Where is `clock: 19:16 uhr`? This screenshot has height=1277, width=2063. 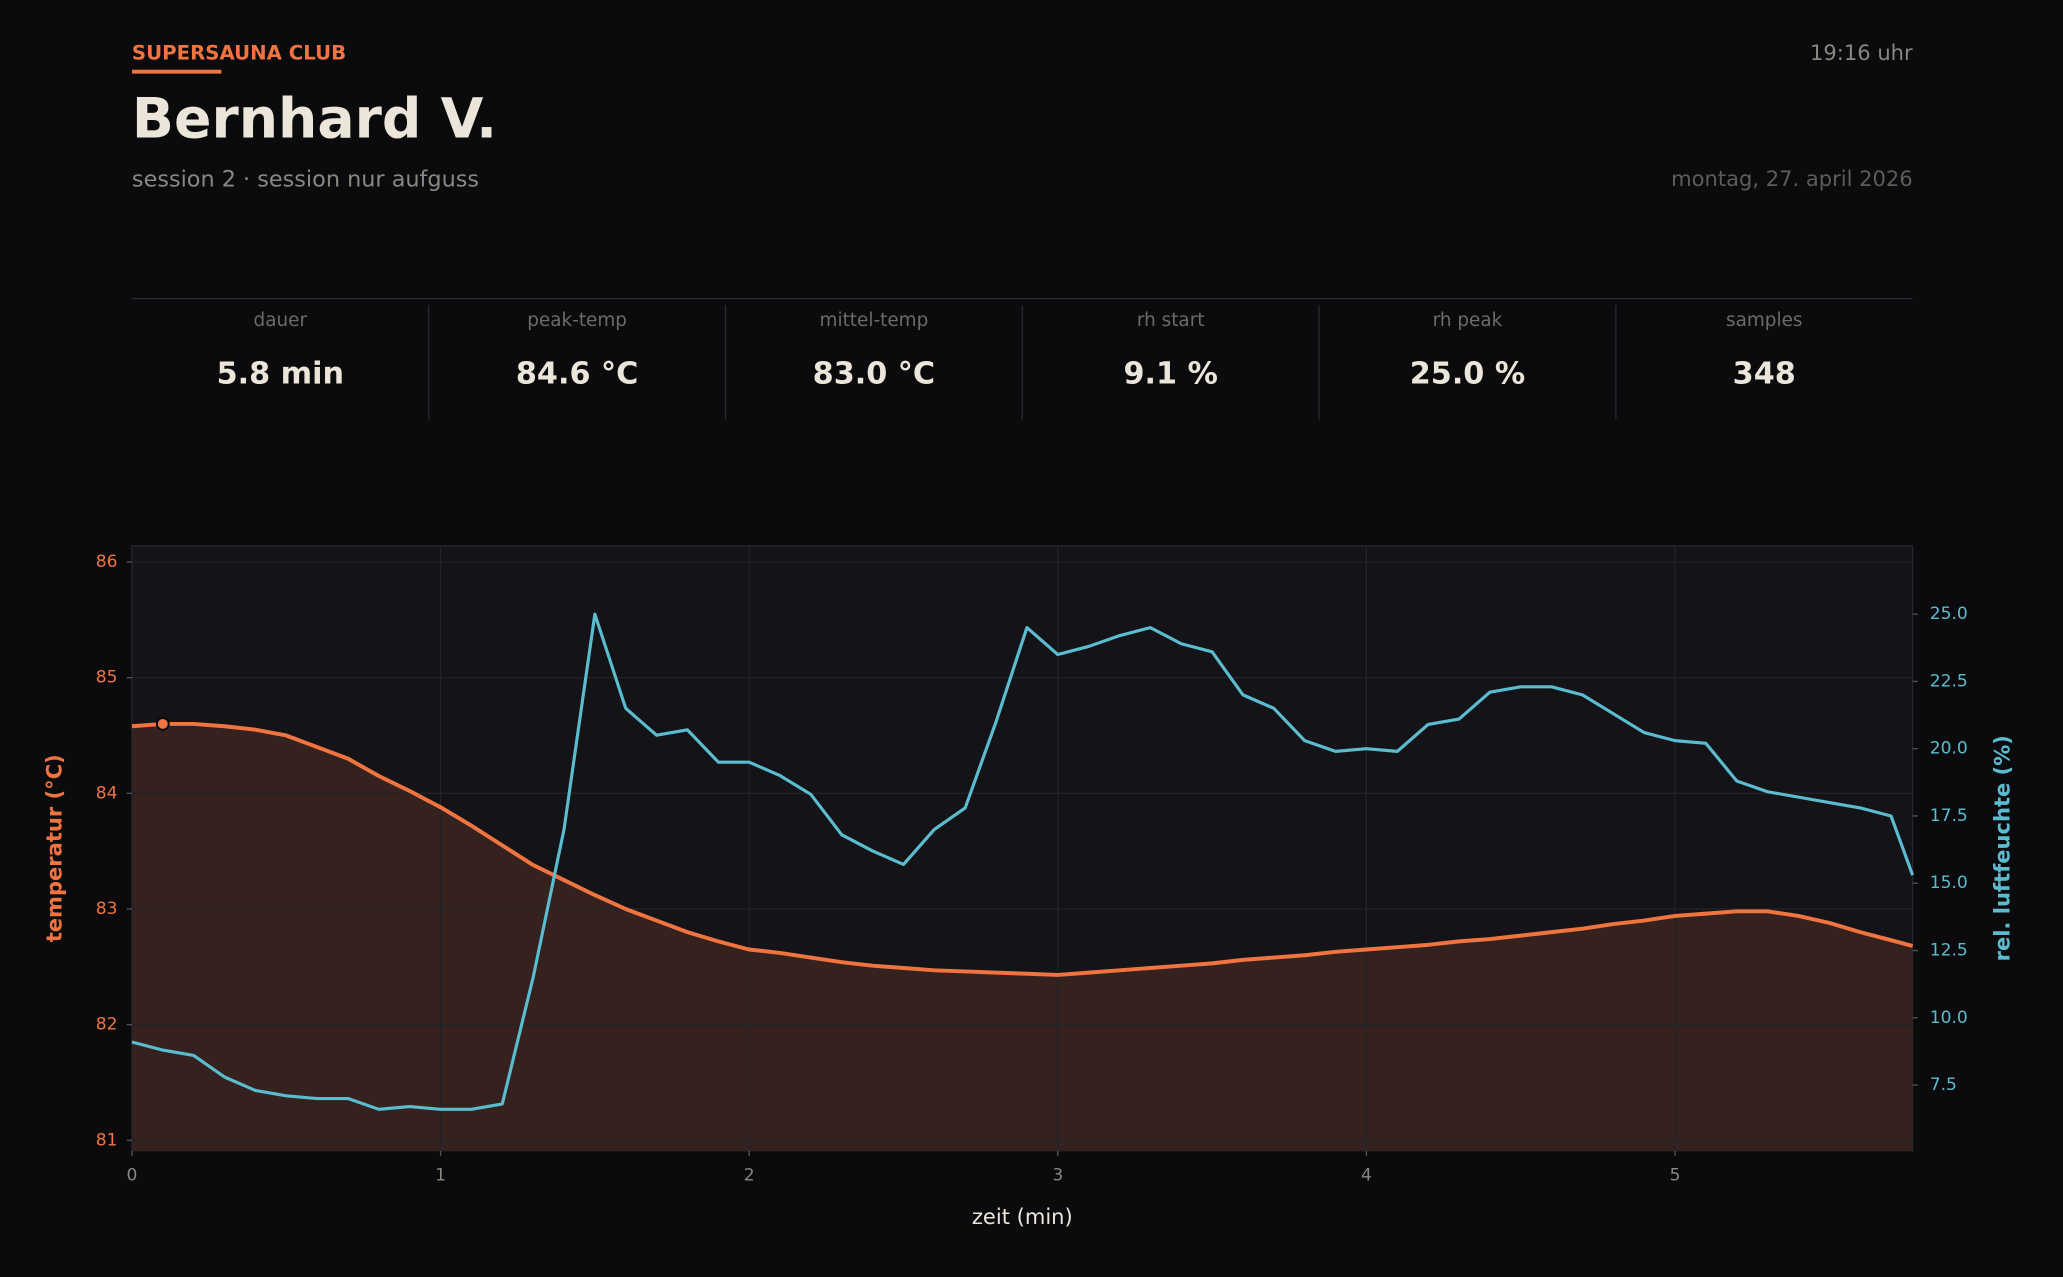 clock: 19:16 uhr is located at coordinates (1861, 52).